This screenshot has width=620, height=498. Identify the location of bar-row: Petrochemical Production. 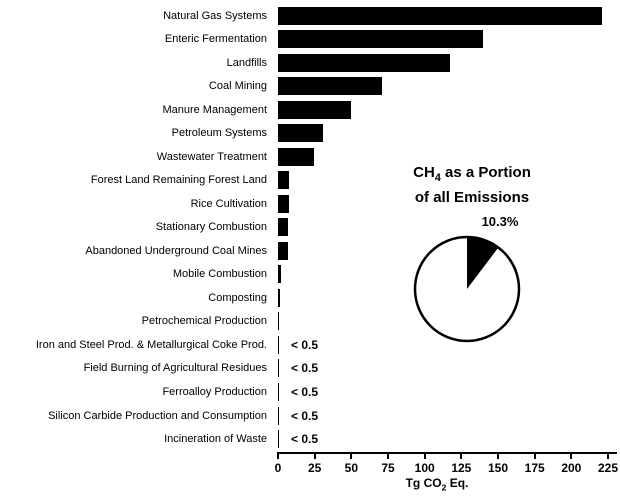
(310, 322).